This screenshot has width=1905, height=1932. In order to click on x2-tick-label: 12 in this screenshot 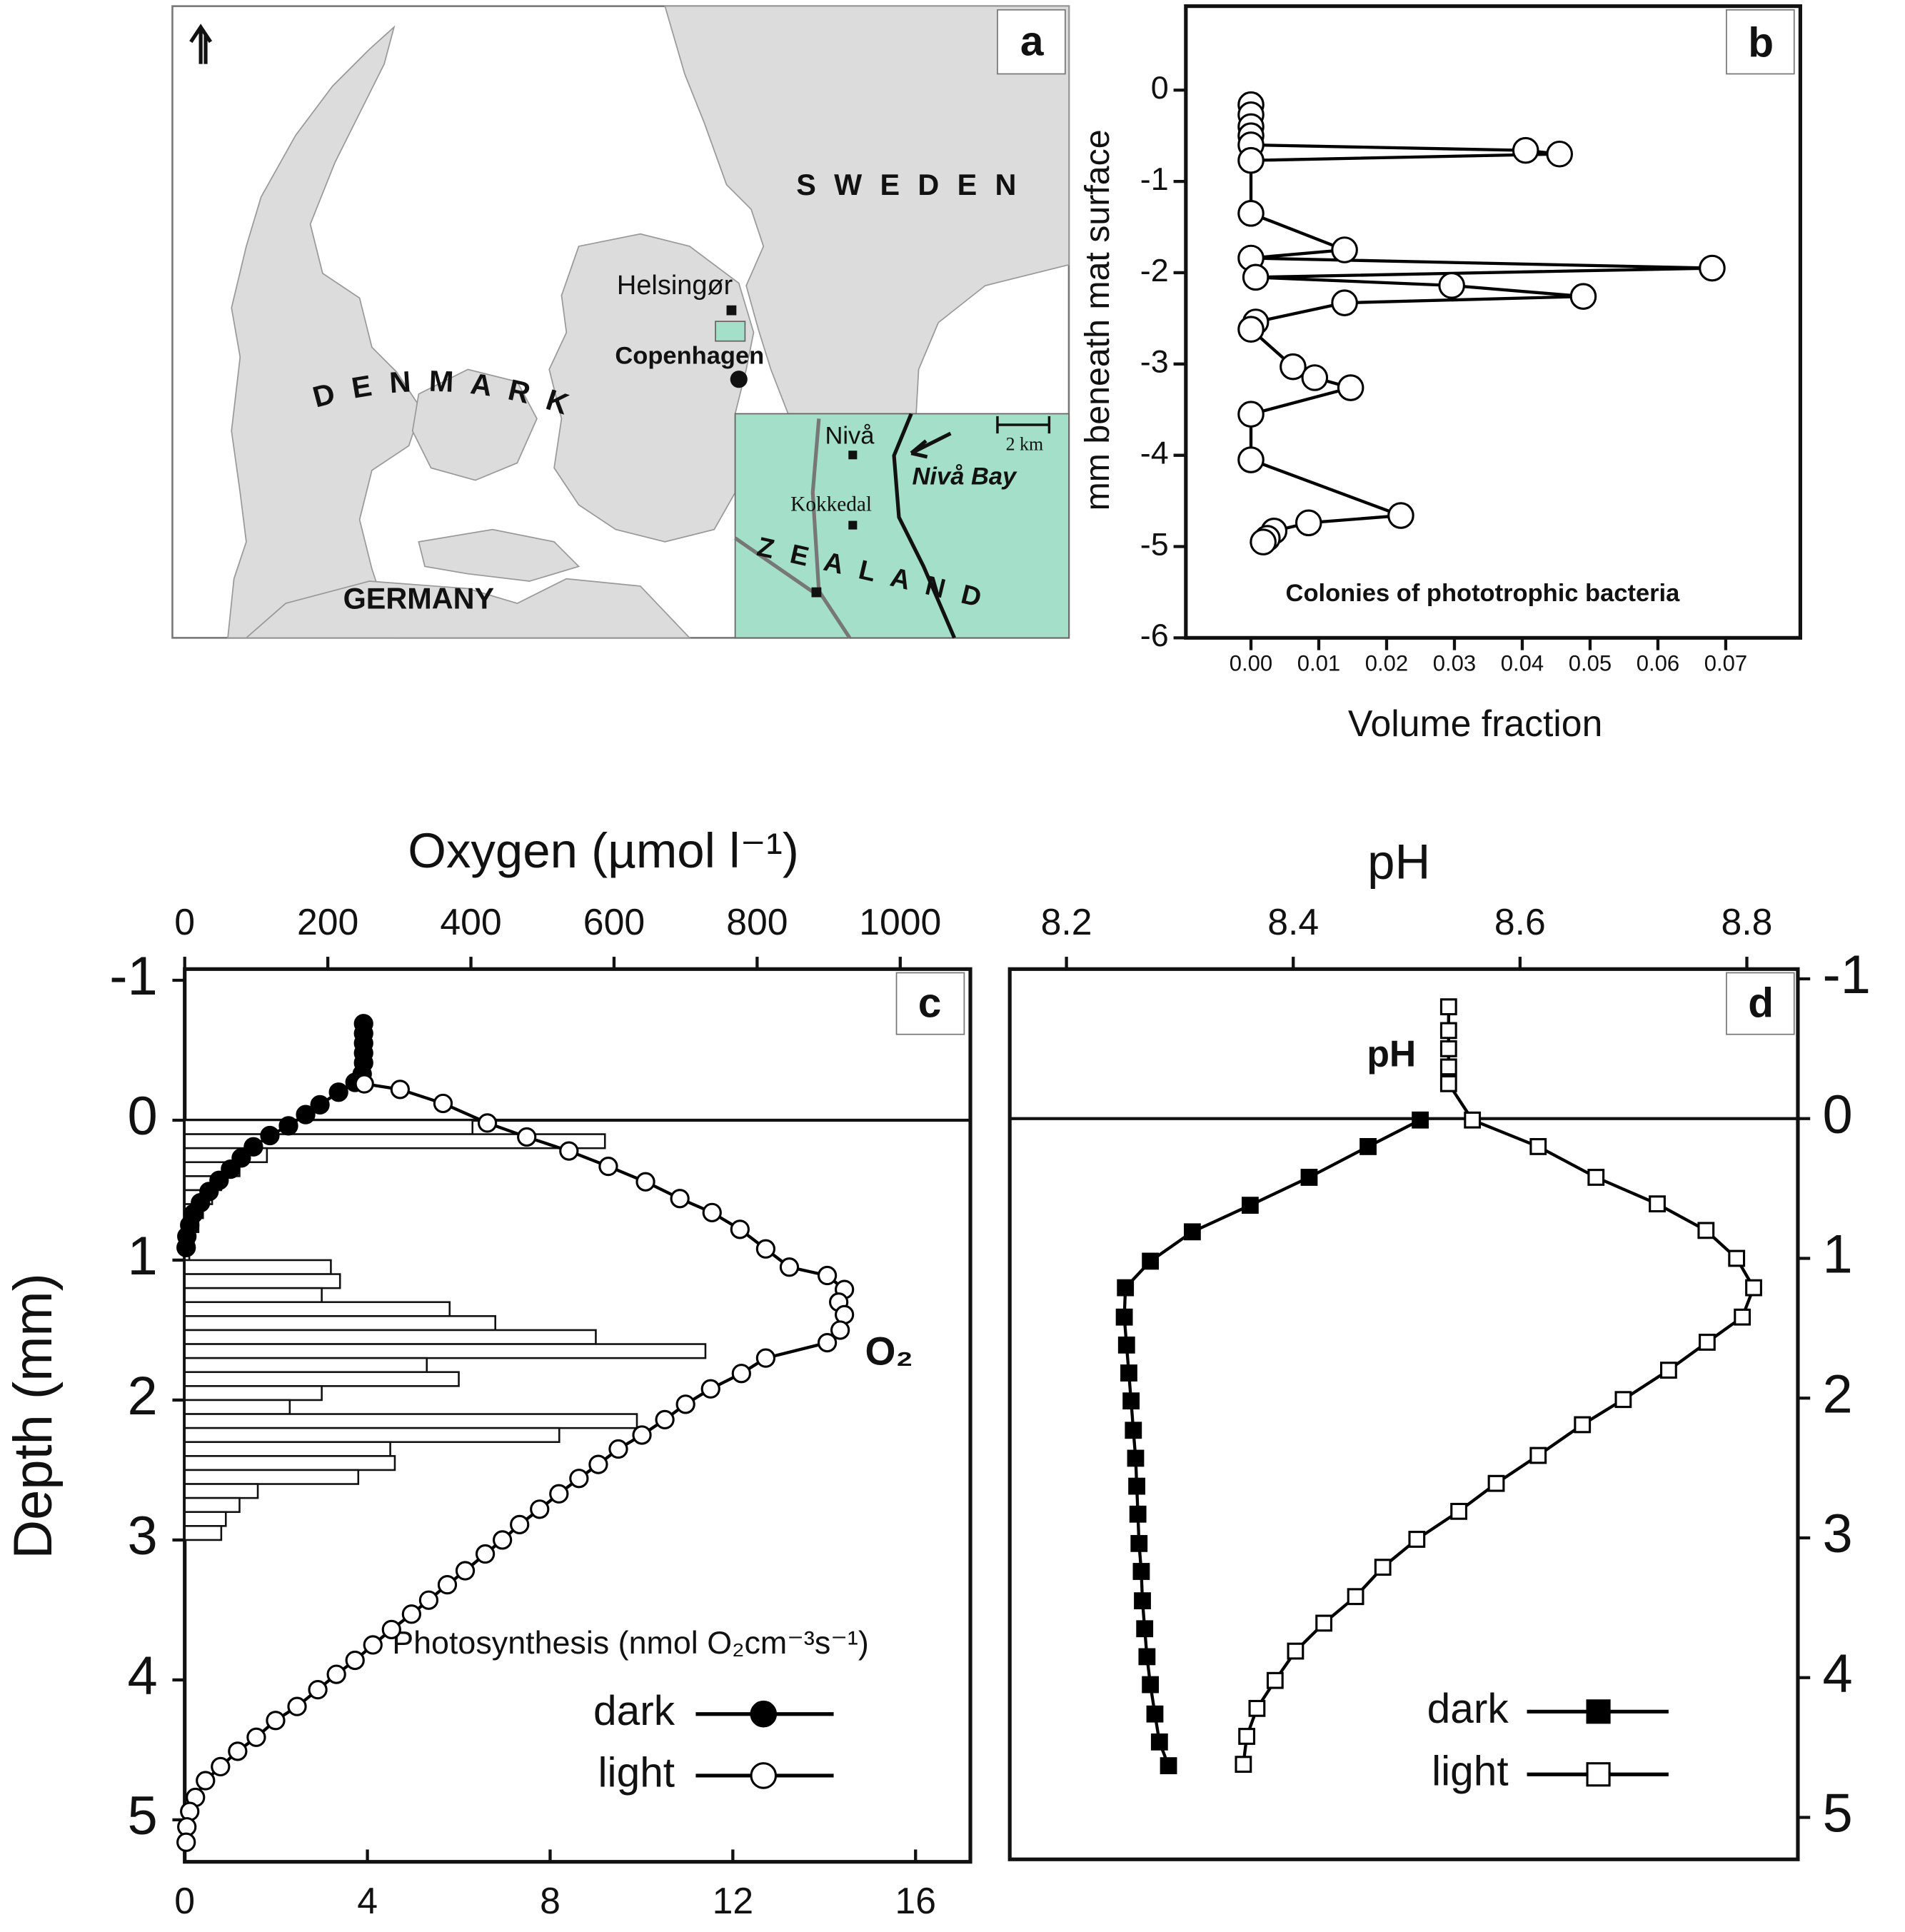, I will do `click(733, 1901)`.